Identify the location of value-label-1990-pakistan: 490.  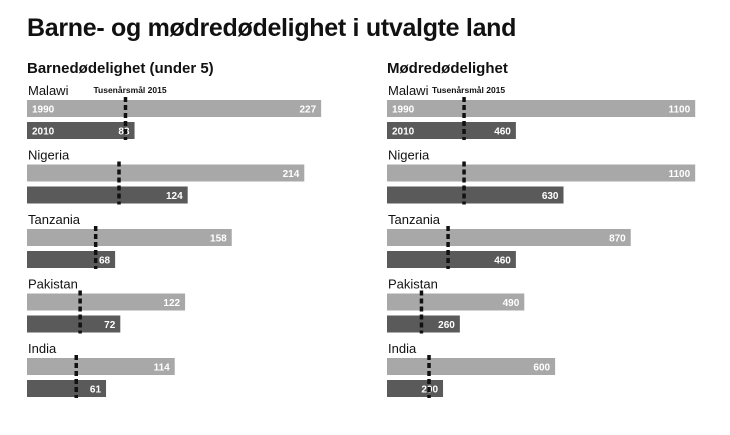
(511, 303).